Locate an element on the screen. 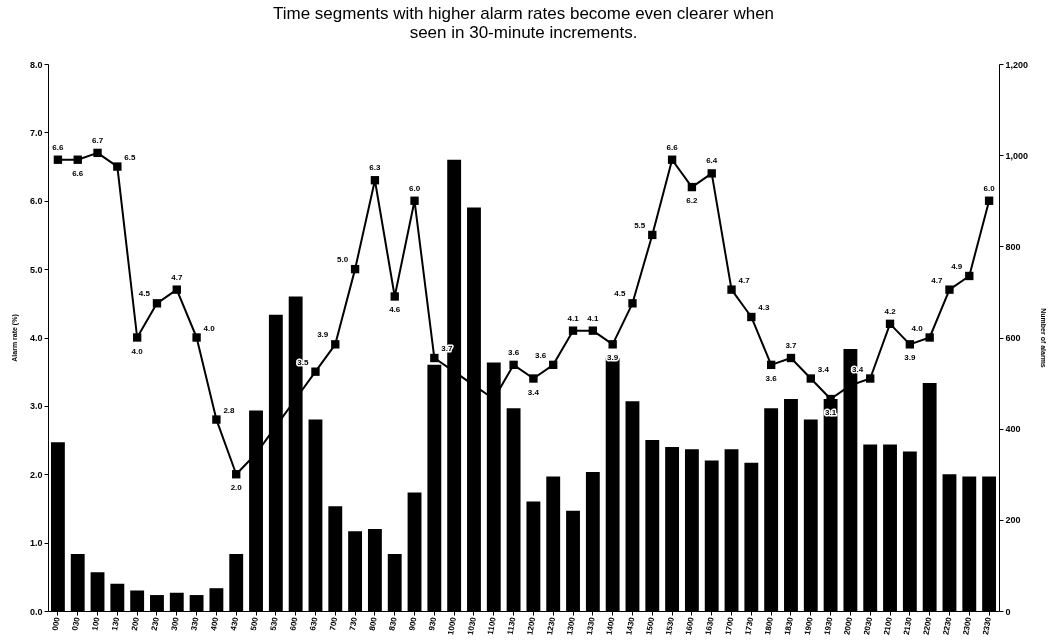 The image size is (1057, 641). chart-title: Time segments with higher alarm rates become even clearer when seen in 30-minute increments. is located at coordinates (523, 23).